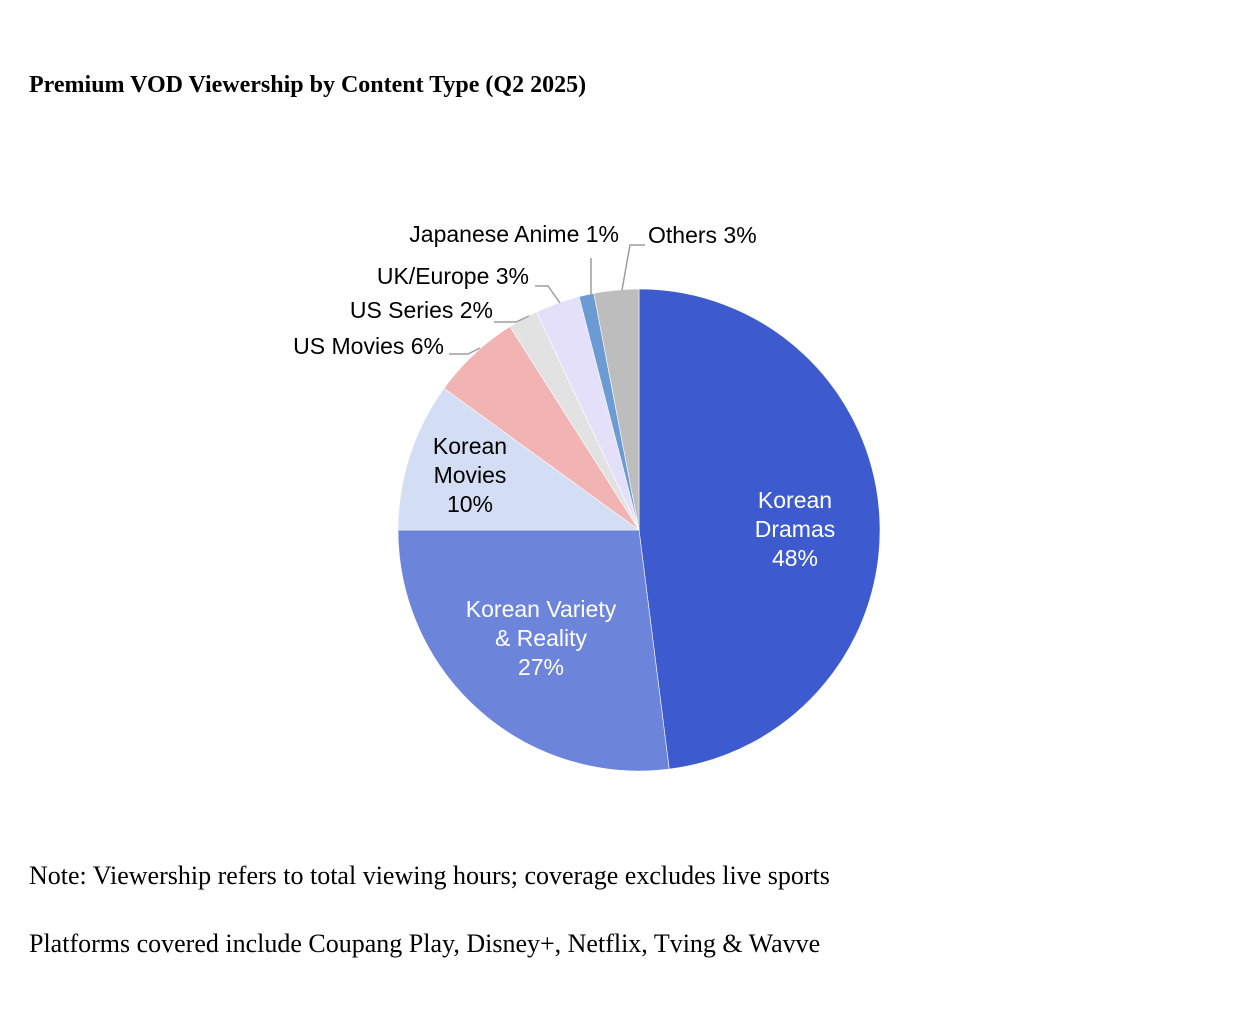 The height and width of the screenshot is (1026, 1238). What do you see at coordinates (795, 529) in the screenshot?
I see `slice-label: Korean Dramas 48%` at bounding box center [795, 529].